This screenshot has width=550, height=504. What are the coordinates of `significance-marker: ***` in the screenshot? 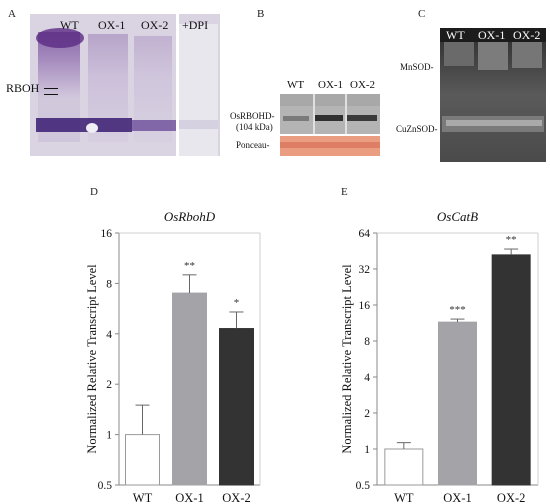 It's located at (457, 310).